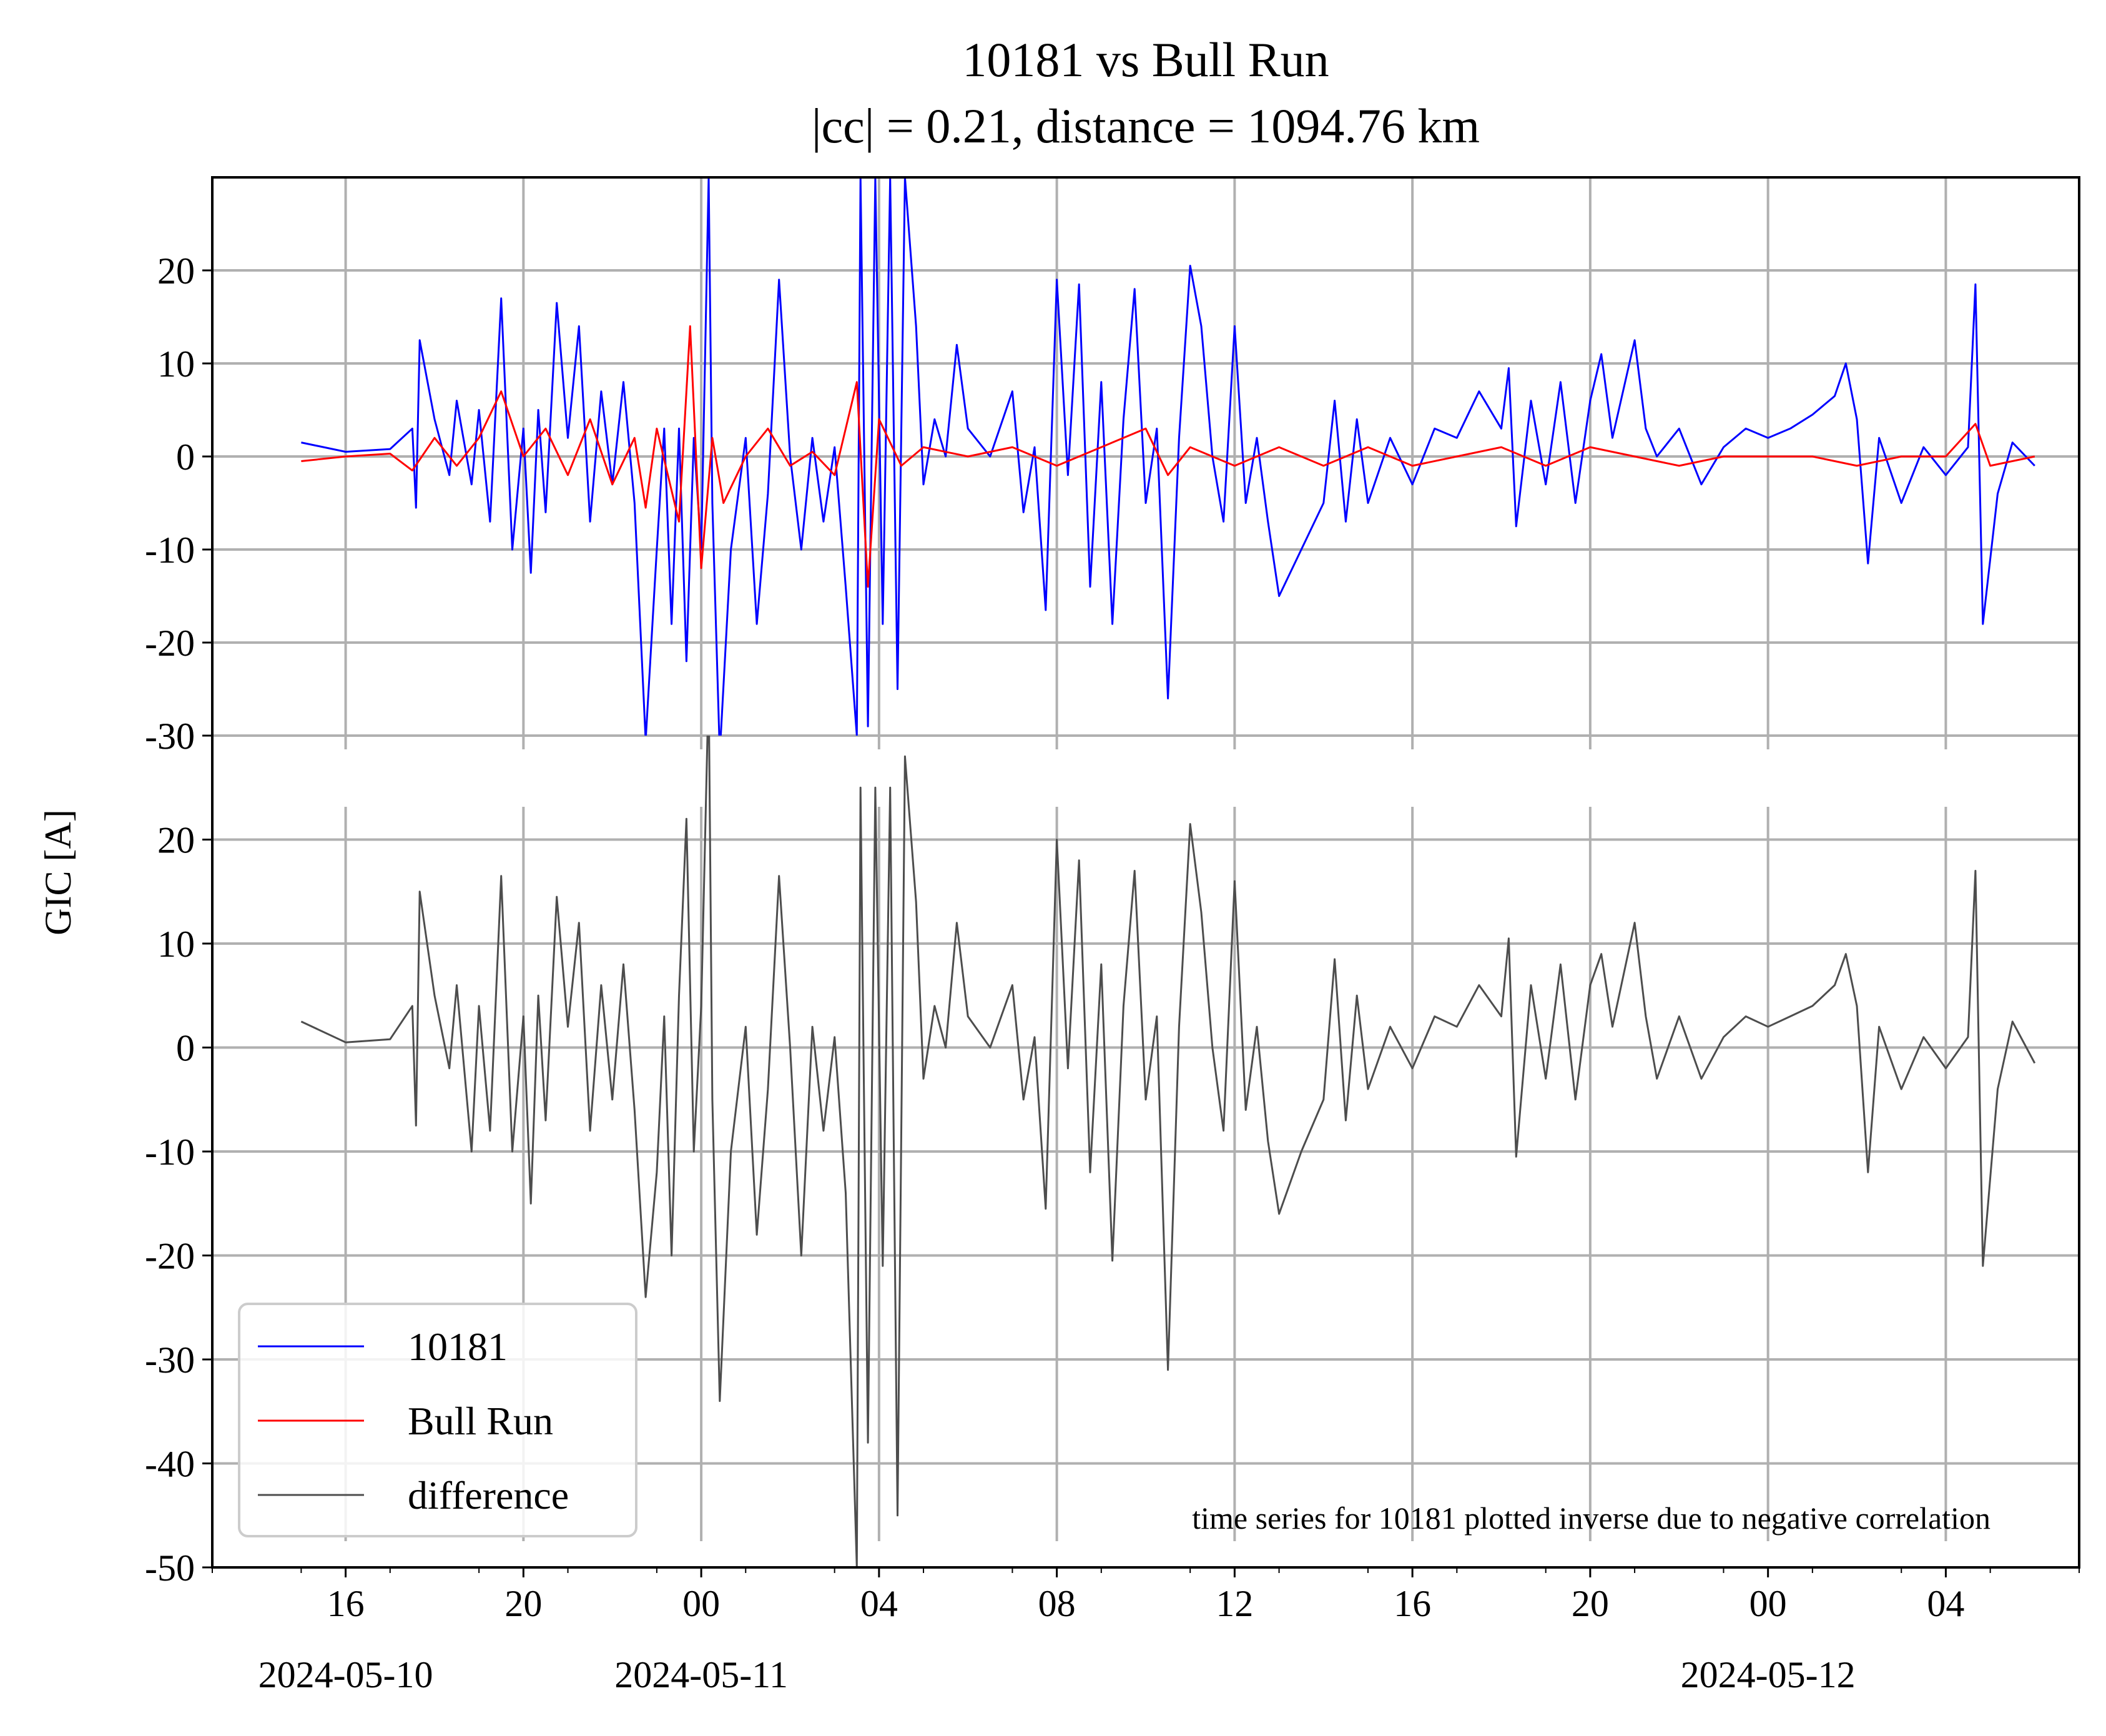 This screenshot has height=1736, width=2106. I want to click on x-date-label: 2024-05-11, so click(701, 1674).